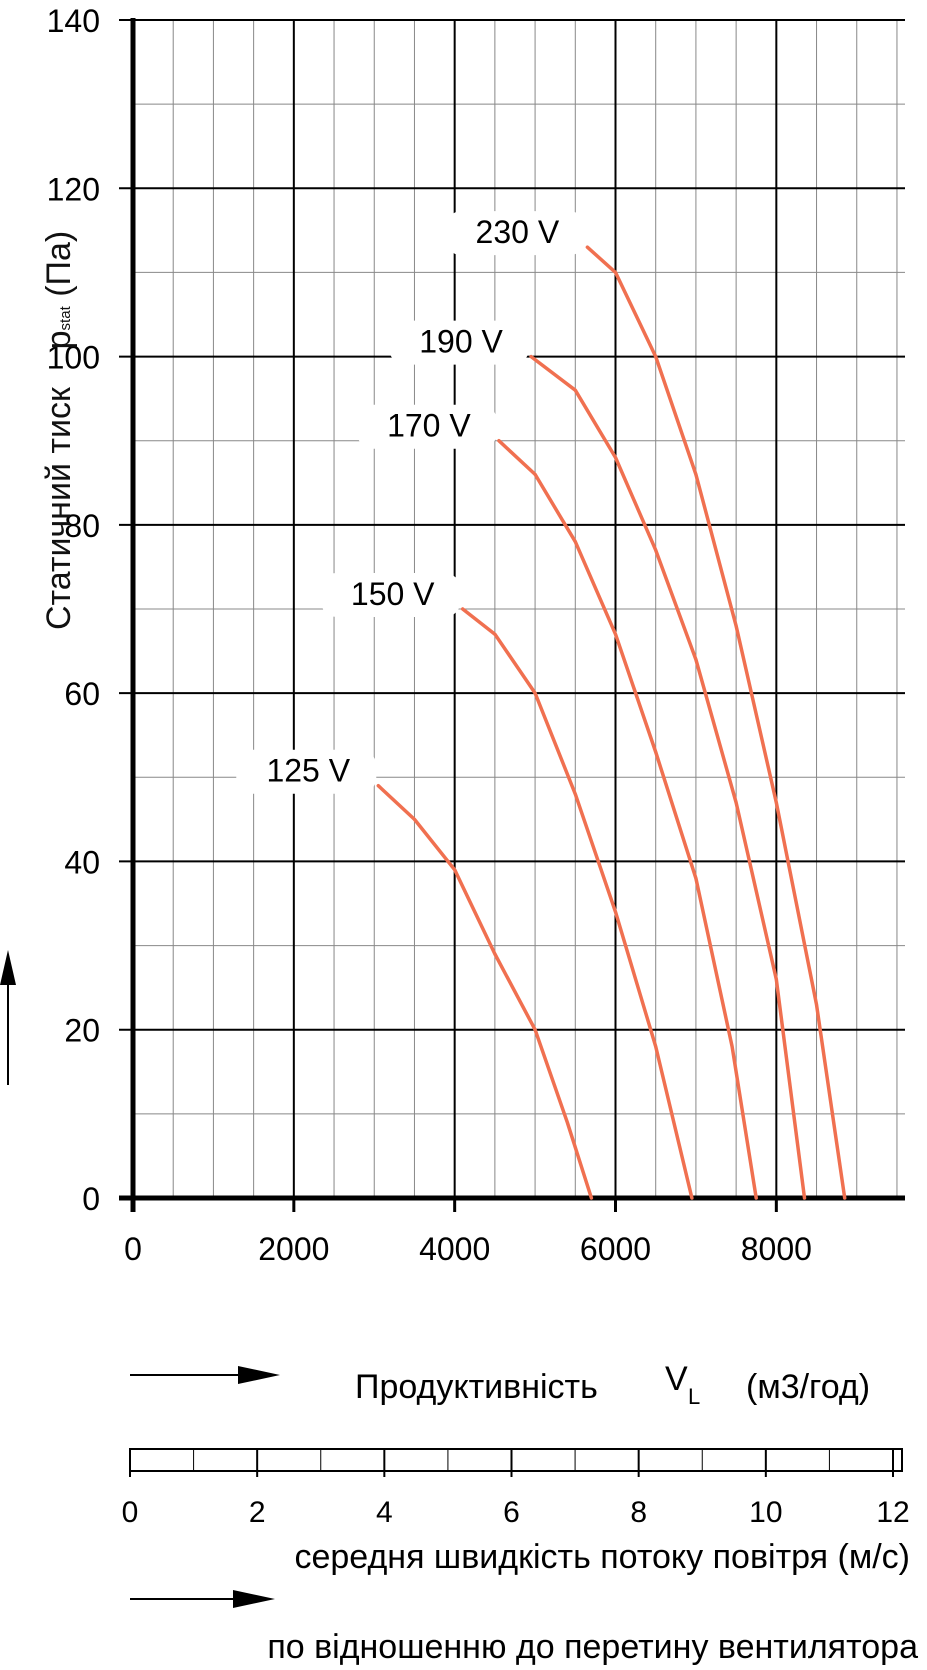 This screenshot has width=927, height=1670. Describe the element at coordinates (765, 1512) in the screenshot. I see `air-speed-tick-label: 10` at that location.